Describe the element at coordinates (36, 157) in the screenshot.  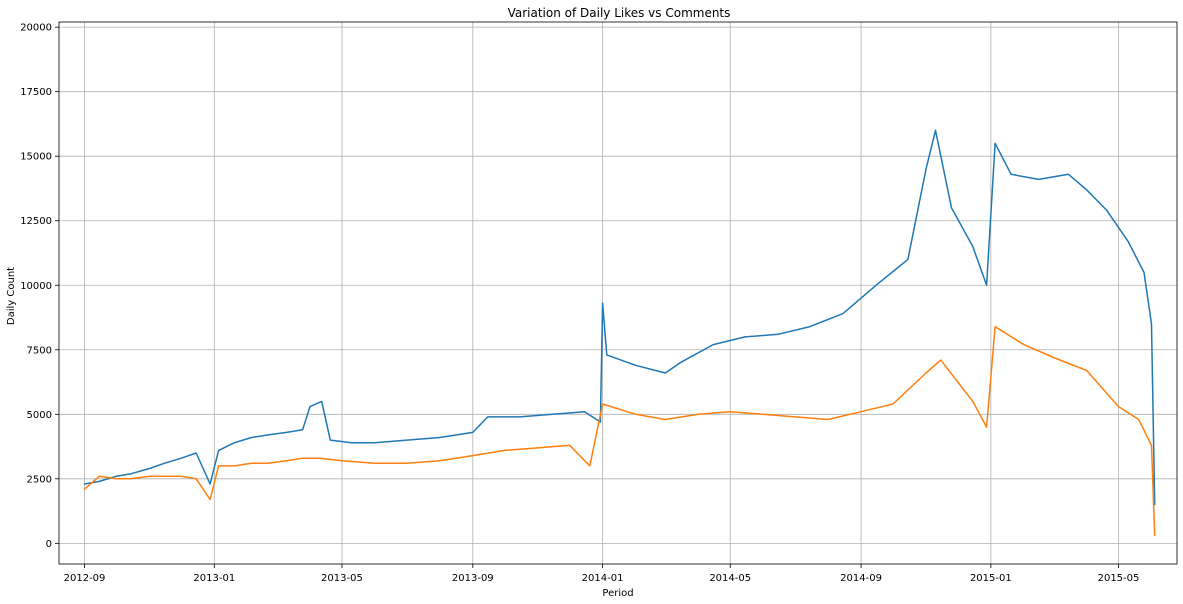
I see `y-tick-label: 15000` at that location.